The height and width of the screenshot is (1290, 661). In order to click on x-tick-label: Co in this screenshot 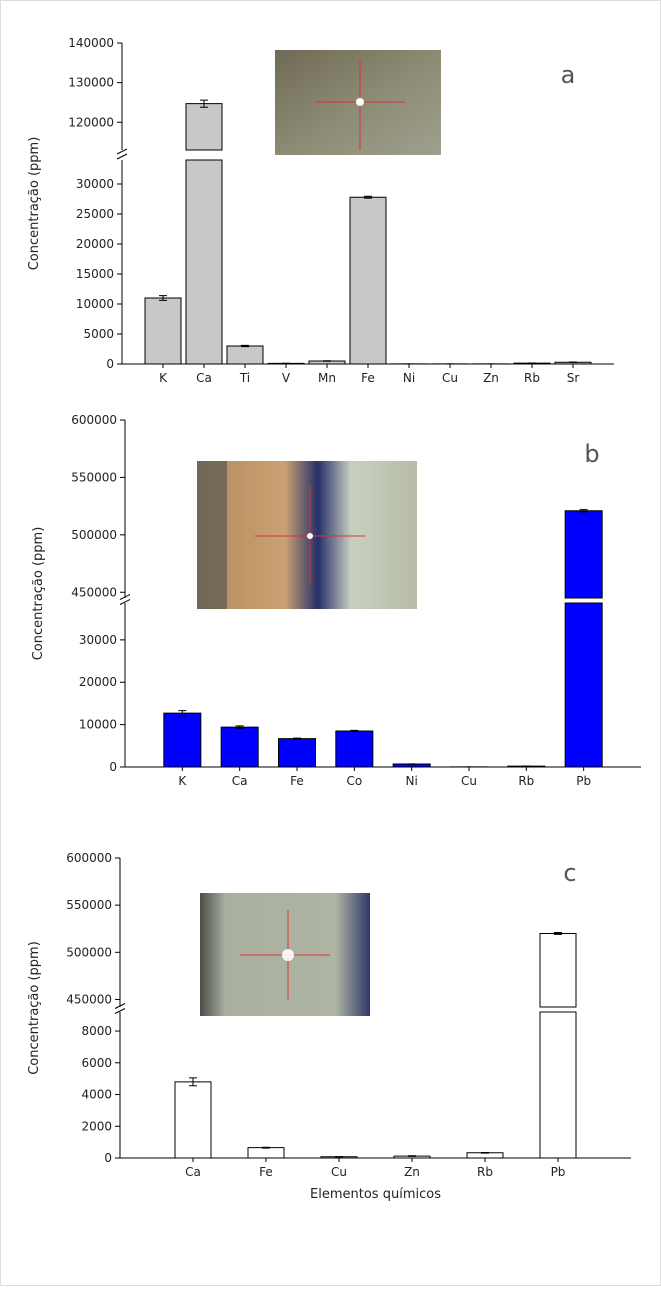, I will do `click(354, 781)`.